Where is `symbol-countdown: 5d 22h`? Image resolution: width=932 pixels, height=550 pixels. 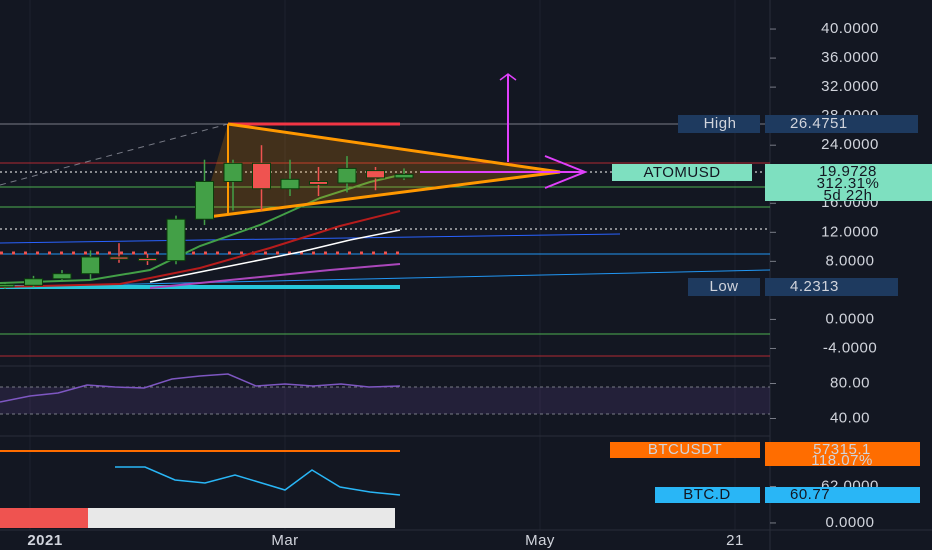
symbol-countdown: 5d 22h is located at coordinates (848, 195).